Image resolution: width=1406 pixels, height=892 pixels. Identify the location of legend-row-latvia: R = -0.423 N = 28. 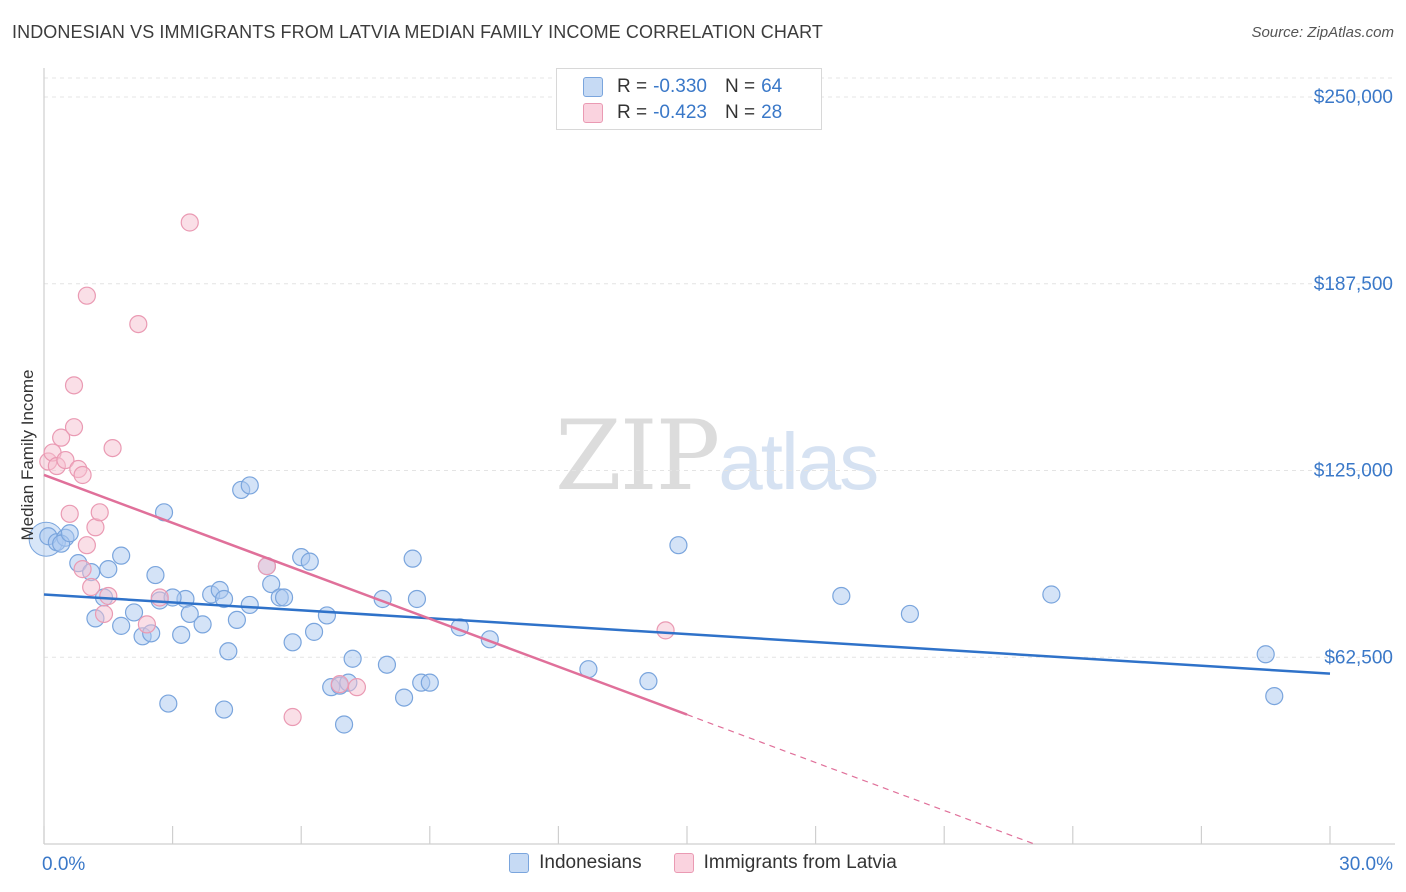
(682, 113).